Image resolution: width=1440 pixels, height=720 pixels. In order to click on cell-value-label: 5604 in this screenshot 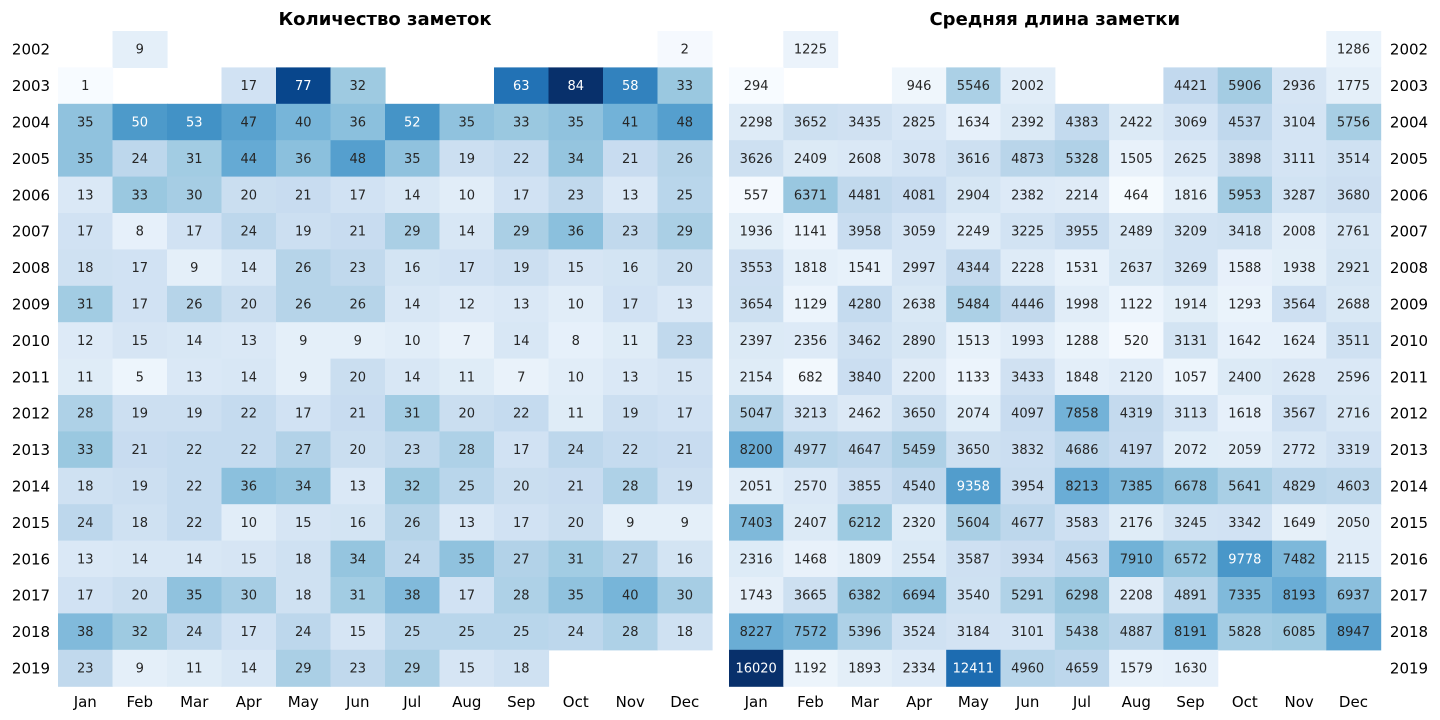, I will do `click(973, 523)`.